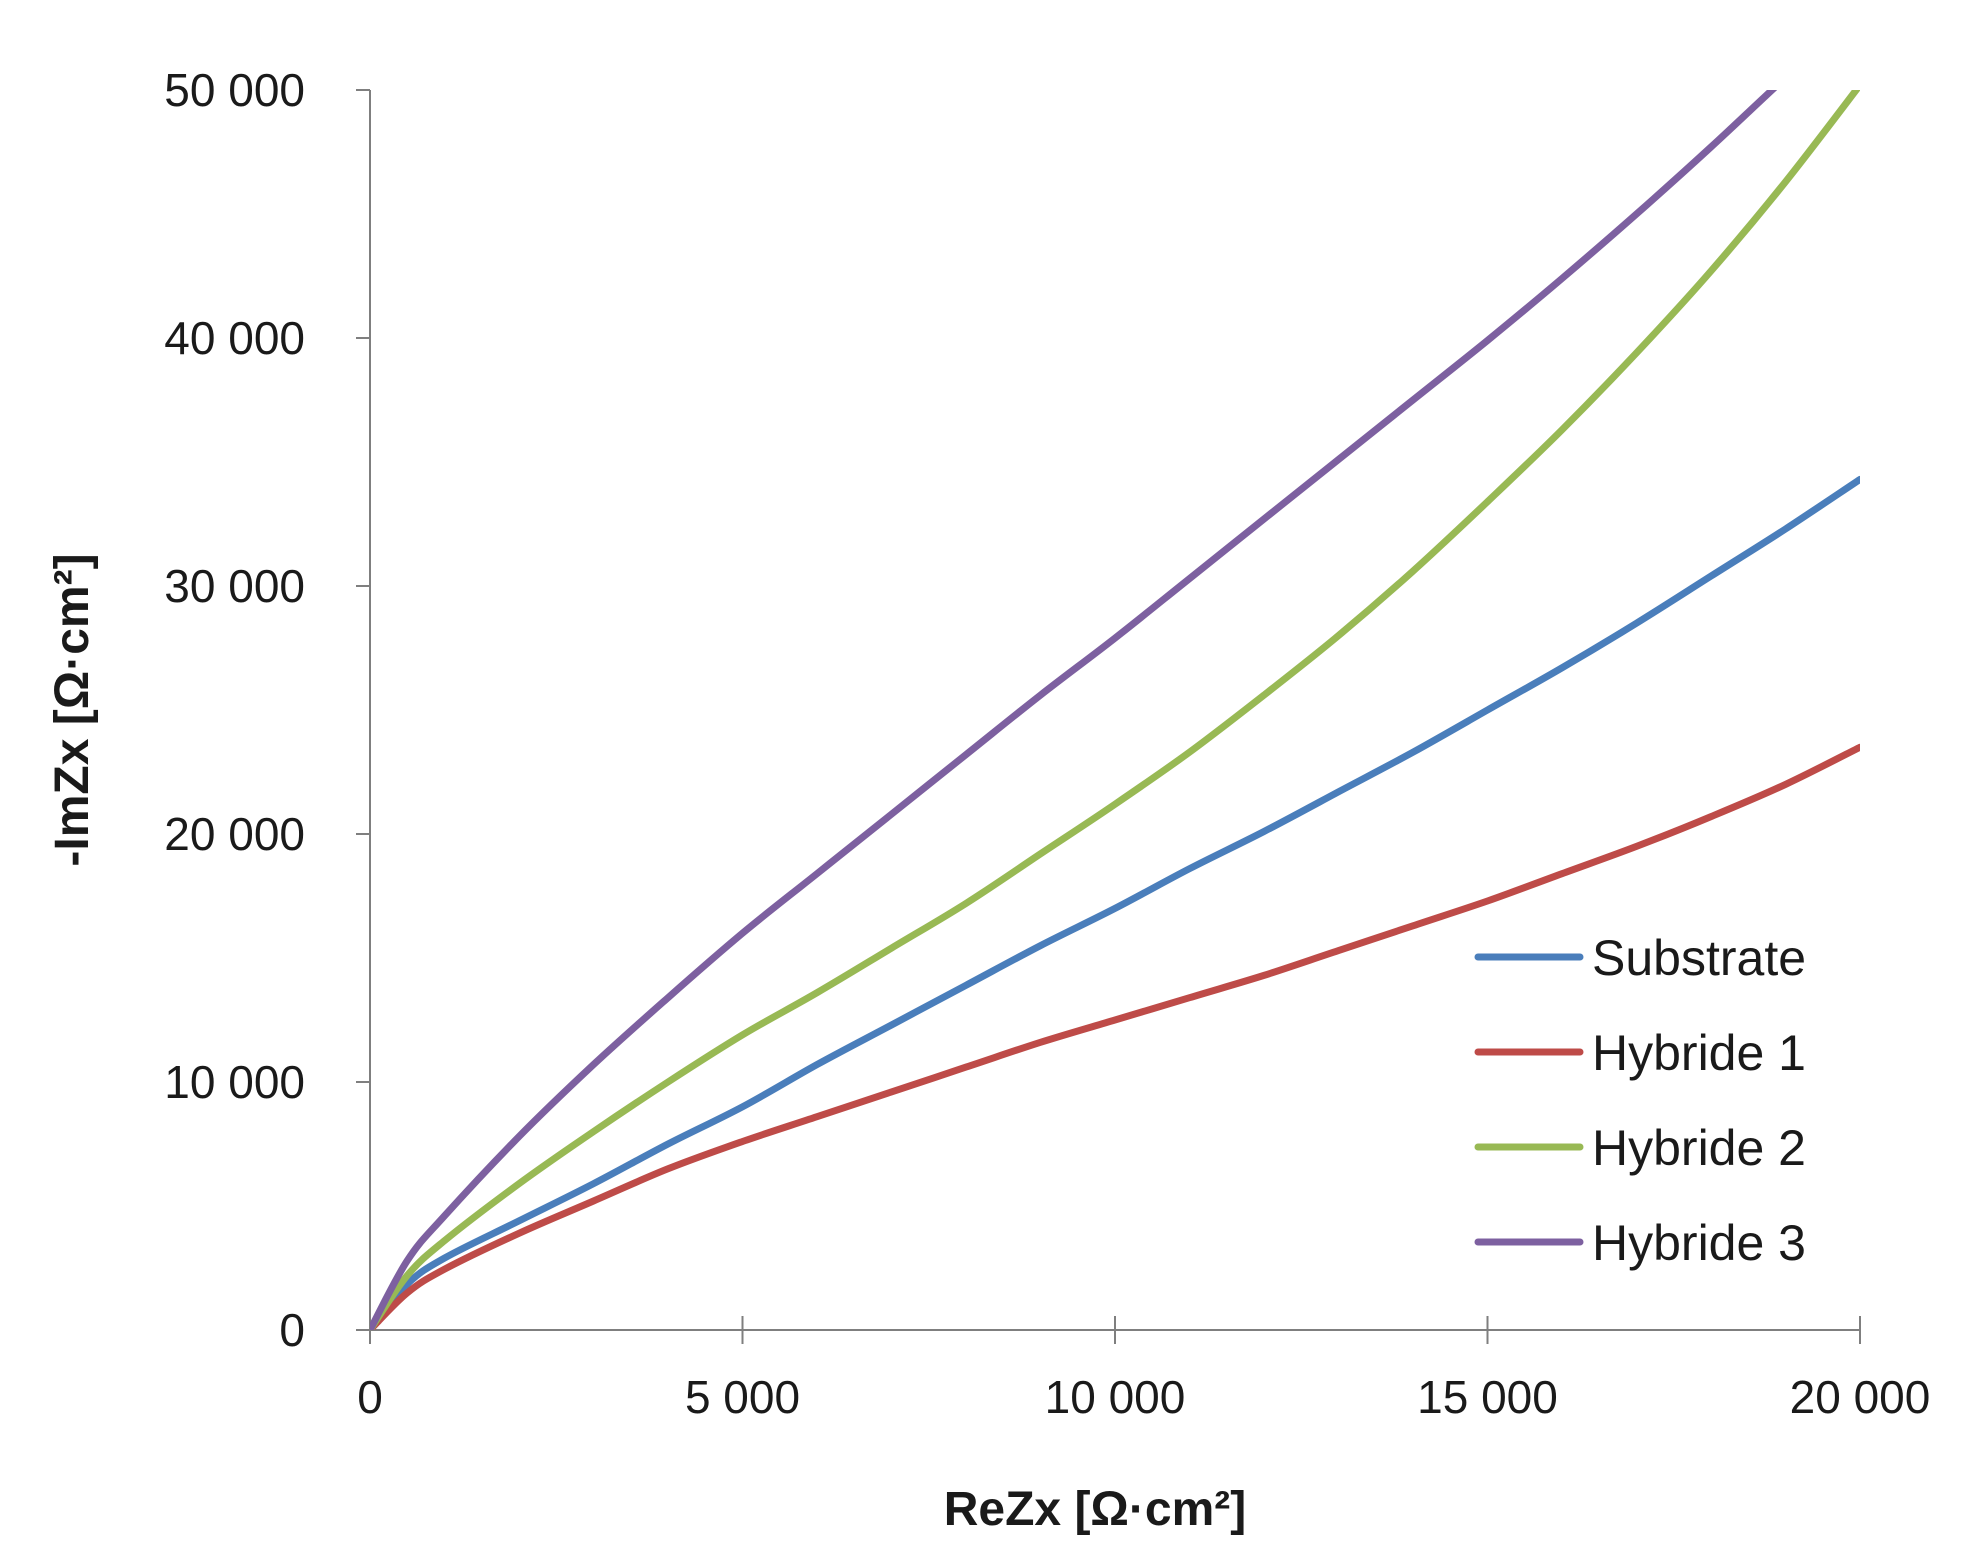 Image resolution: width=1964 pixels, height=1556 pixels. Describe the element at coordinates (234, 338) in the screenshot. I see `y-tick-label: 40 000` at that location.